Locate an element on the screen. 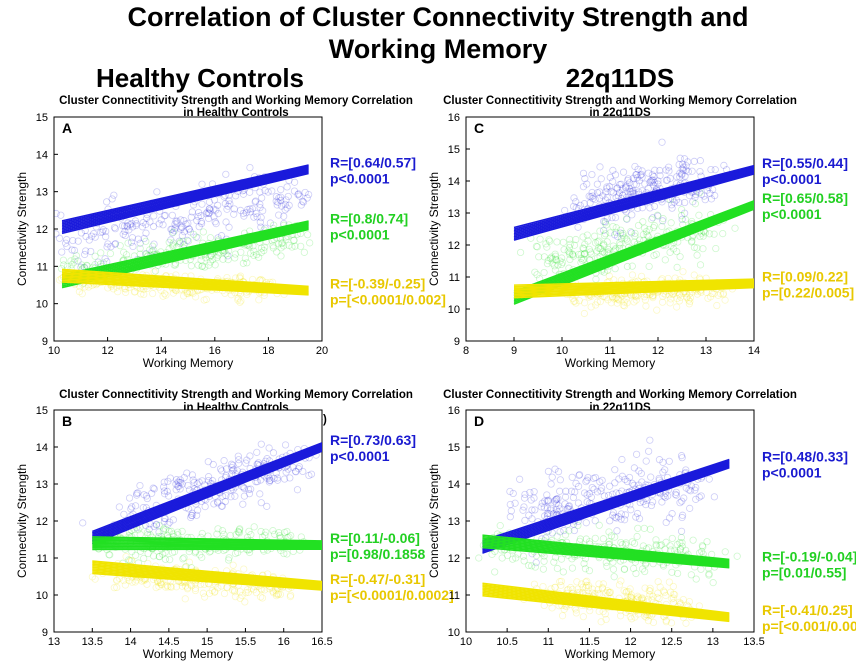 The image size is (856, 662). x-tick-label: 18 is located at coordinates (268, 351).